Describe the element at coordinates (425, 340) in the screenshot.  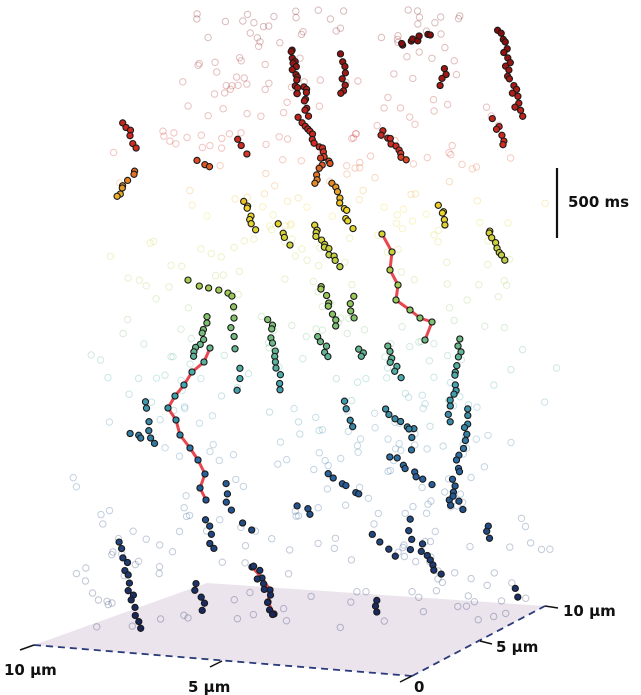
I see `highlighted-track-point` at that location.